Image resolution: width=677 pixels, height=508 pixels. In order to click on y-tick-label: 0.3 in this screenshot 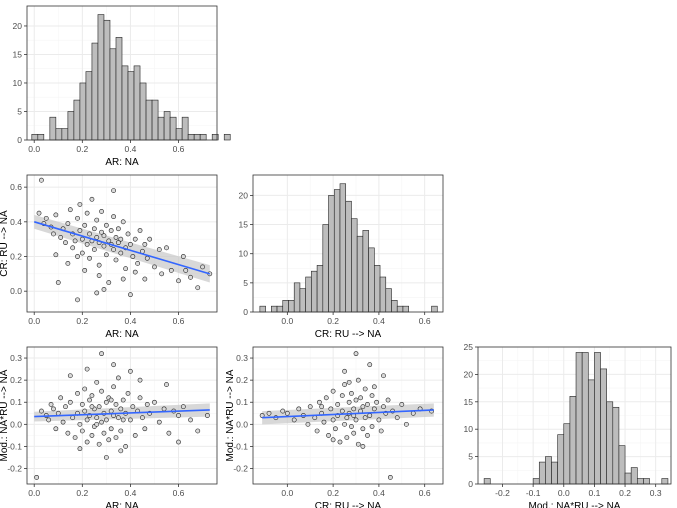, I will do `click(16, 358)`.